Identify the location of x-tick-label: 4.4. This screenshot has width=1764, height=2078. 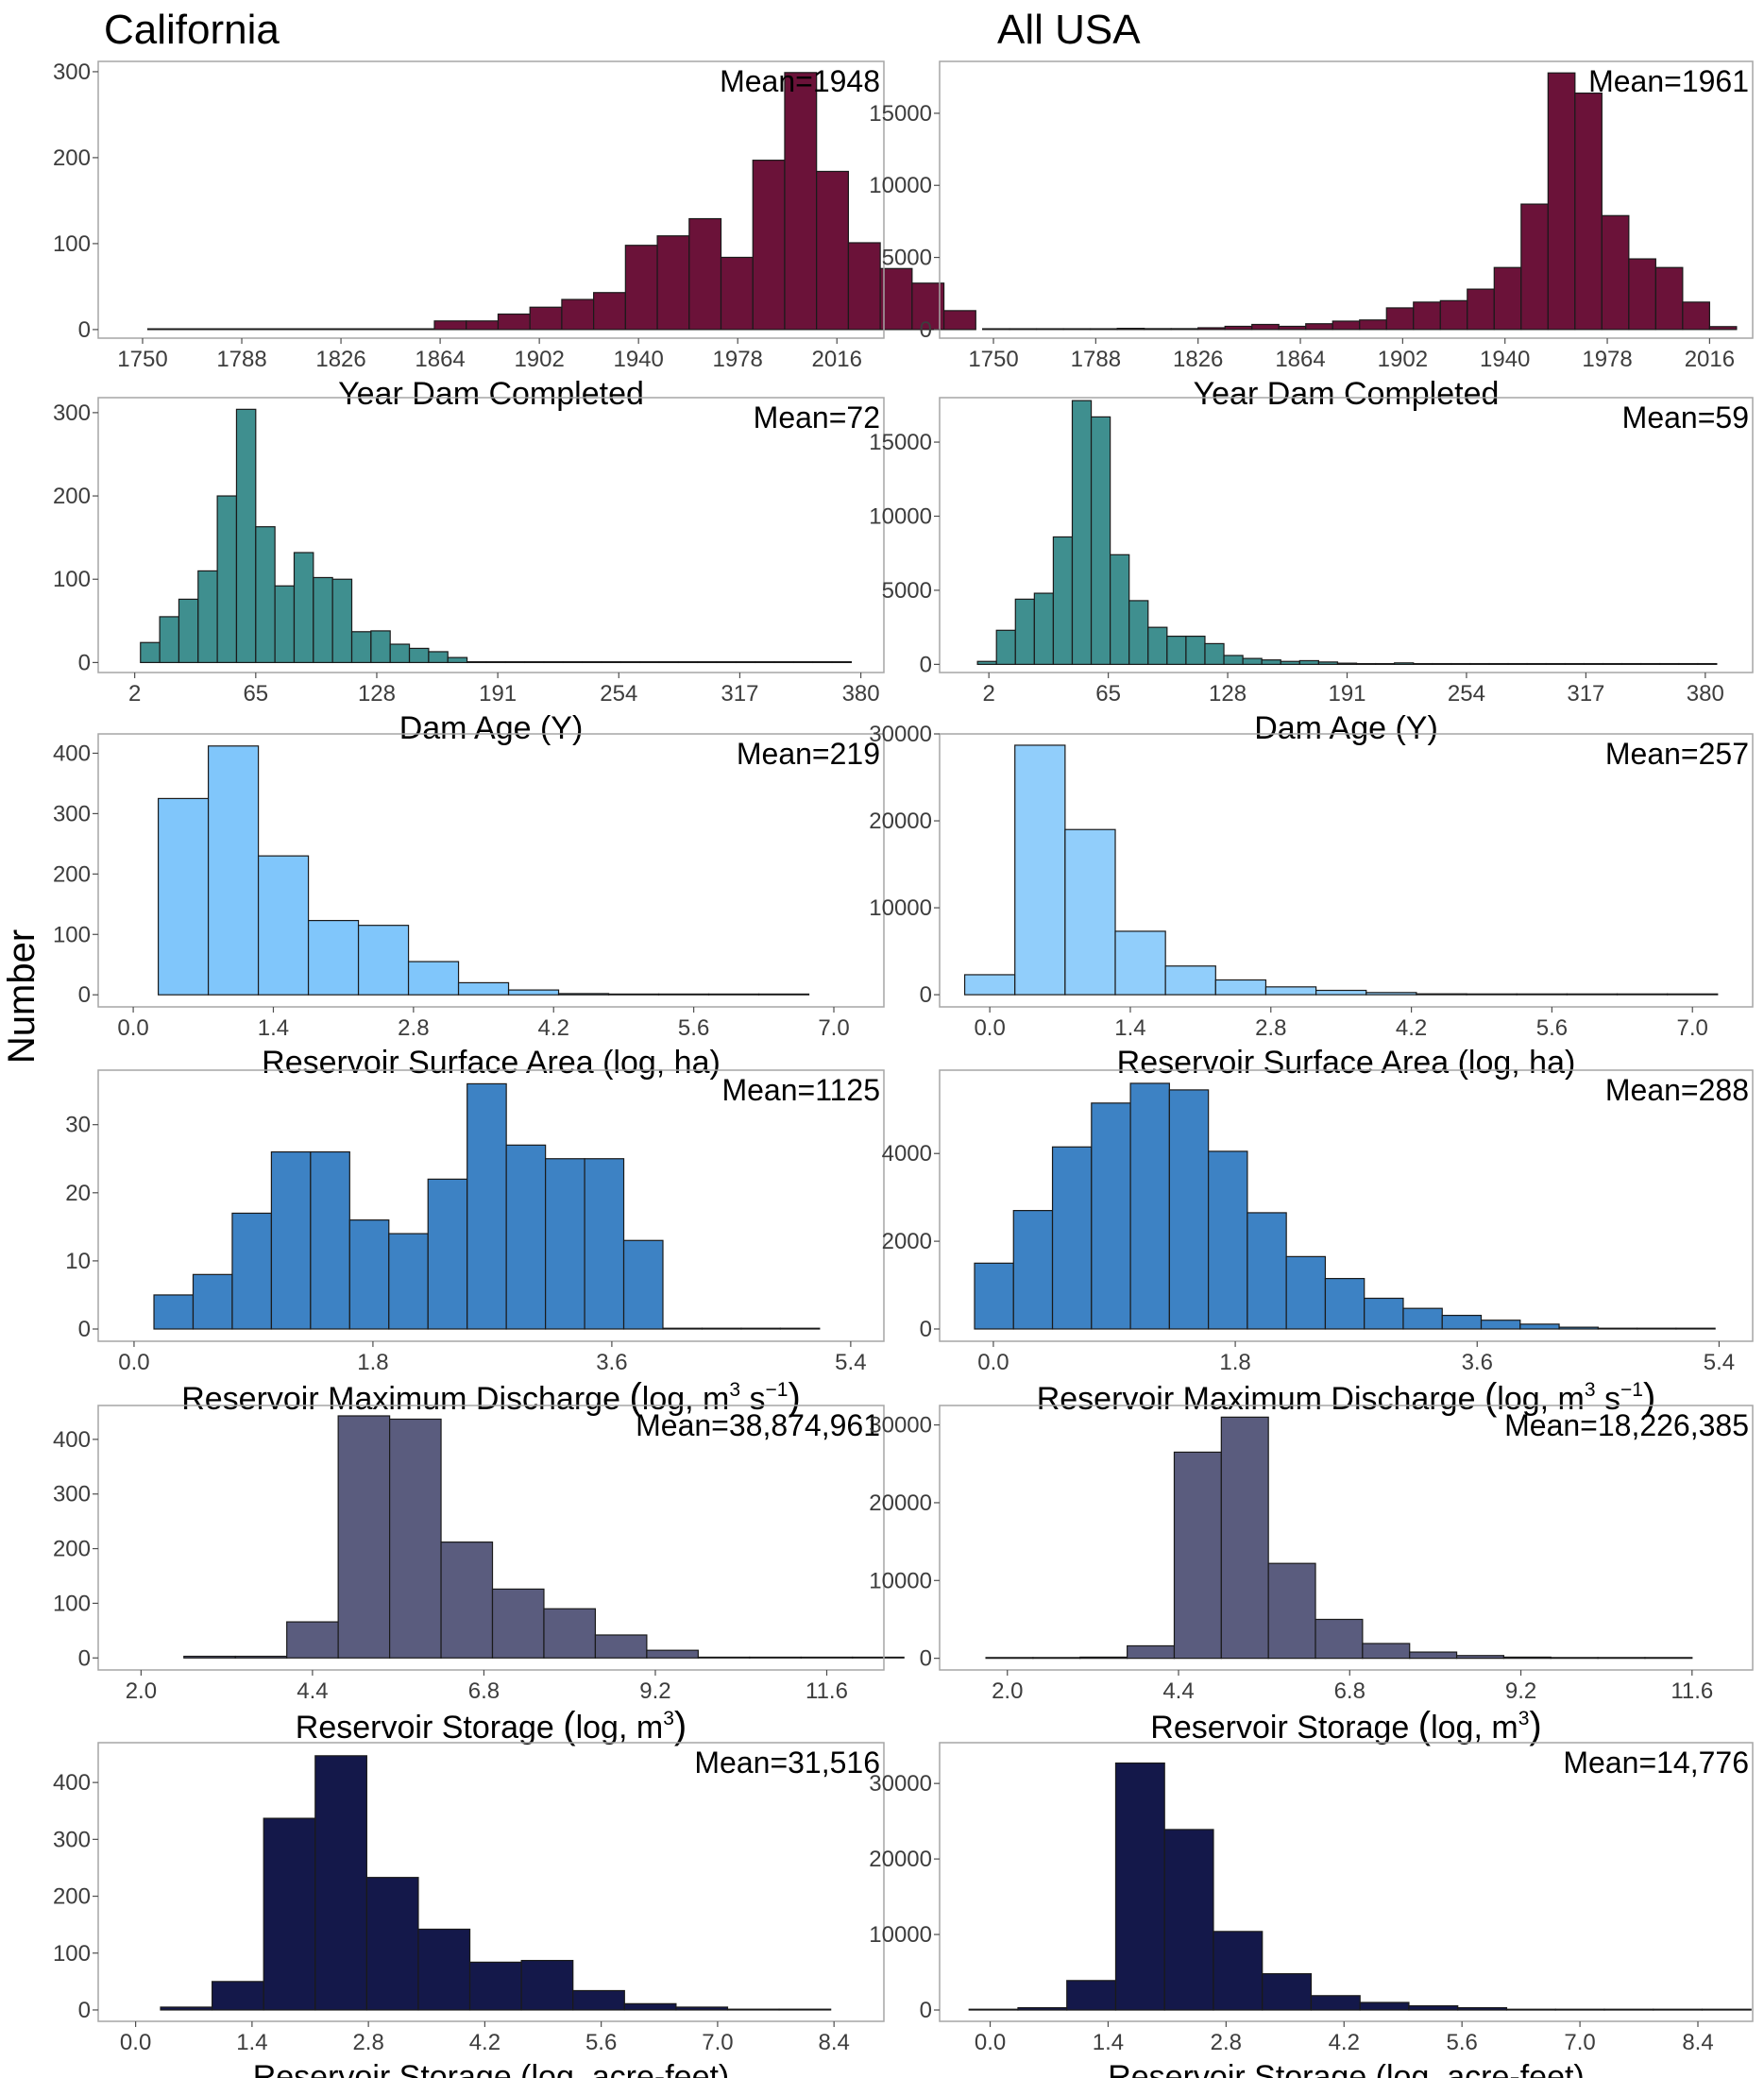
(1178, 1691).